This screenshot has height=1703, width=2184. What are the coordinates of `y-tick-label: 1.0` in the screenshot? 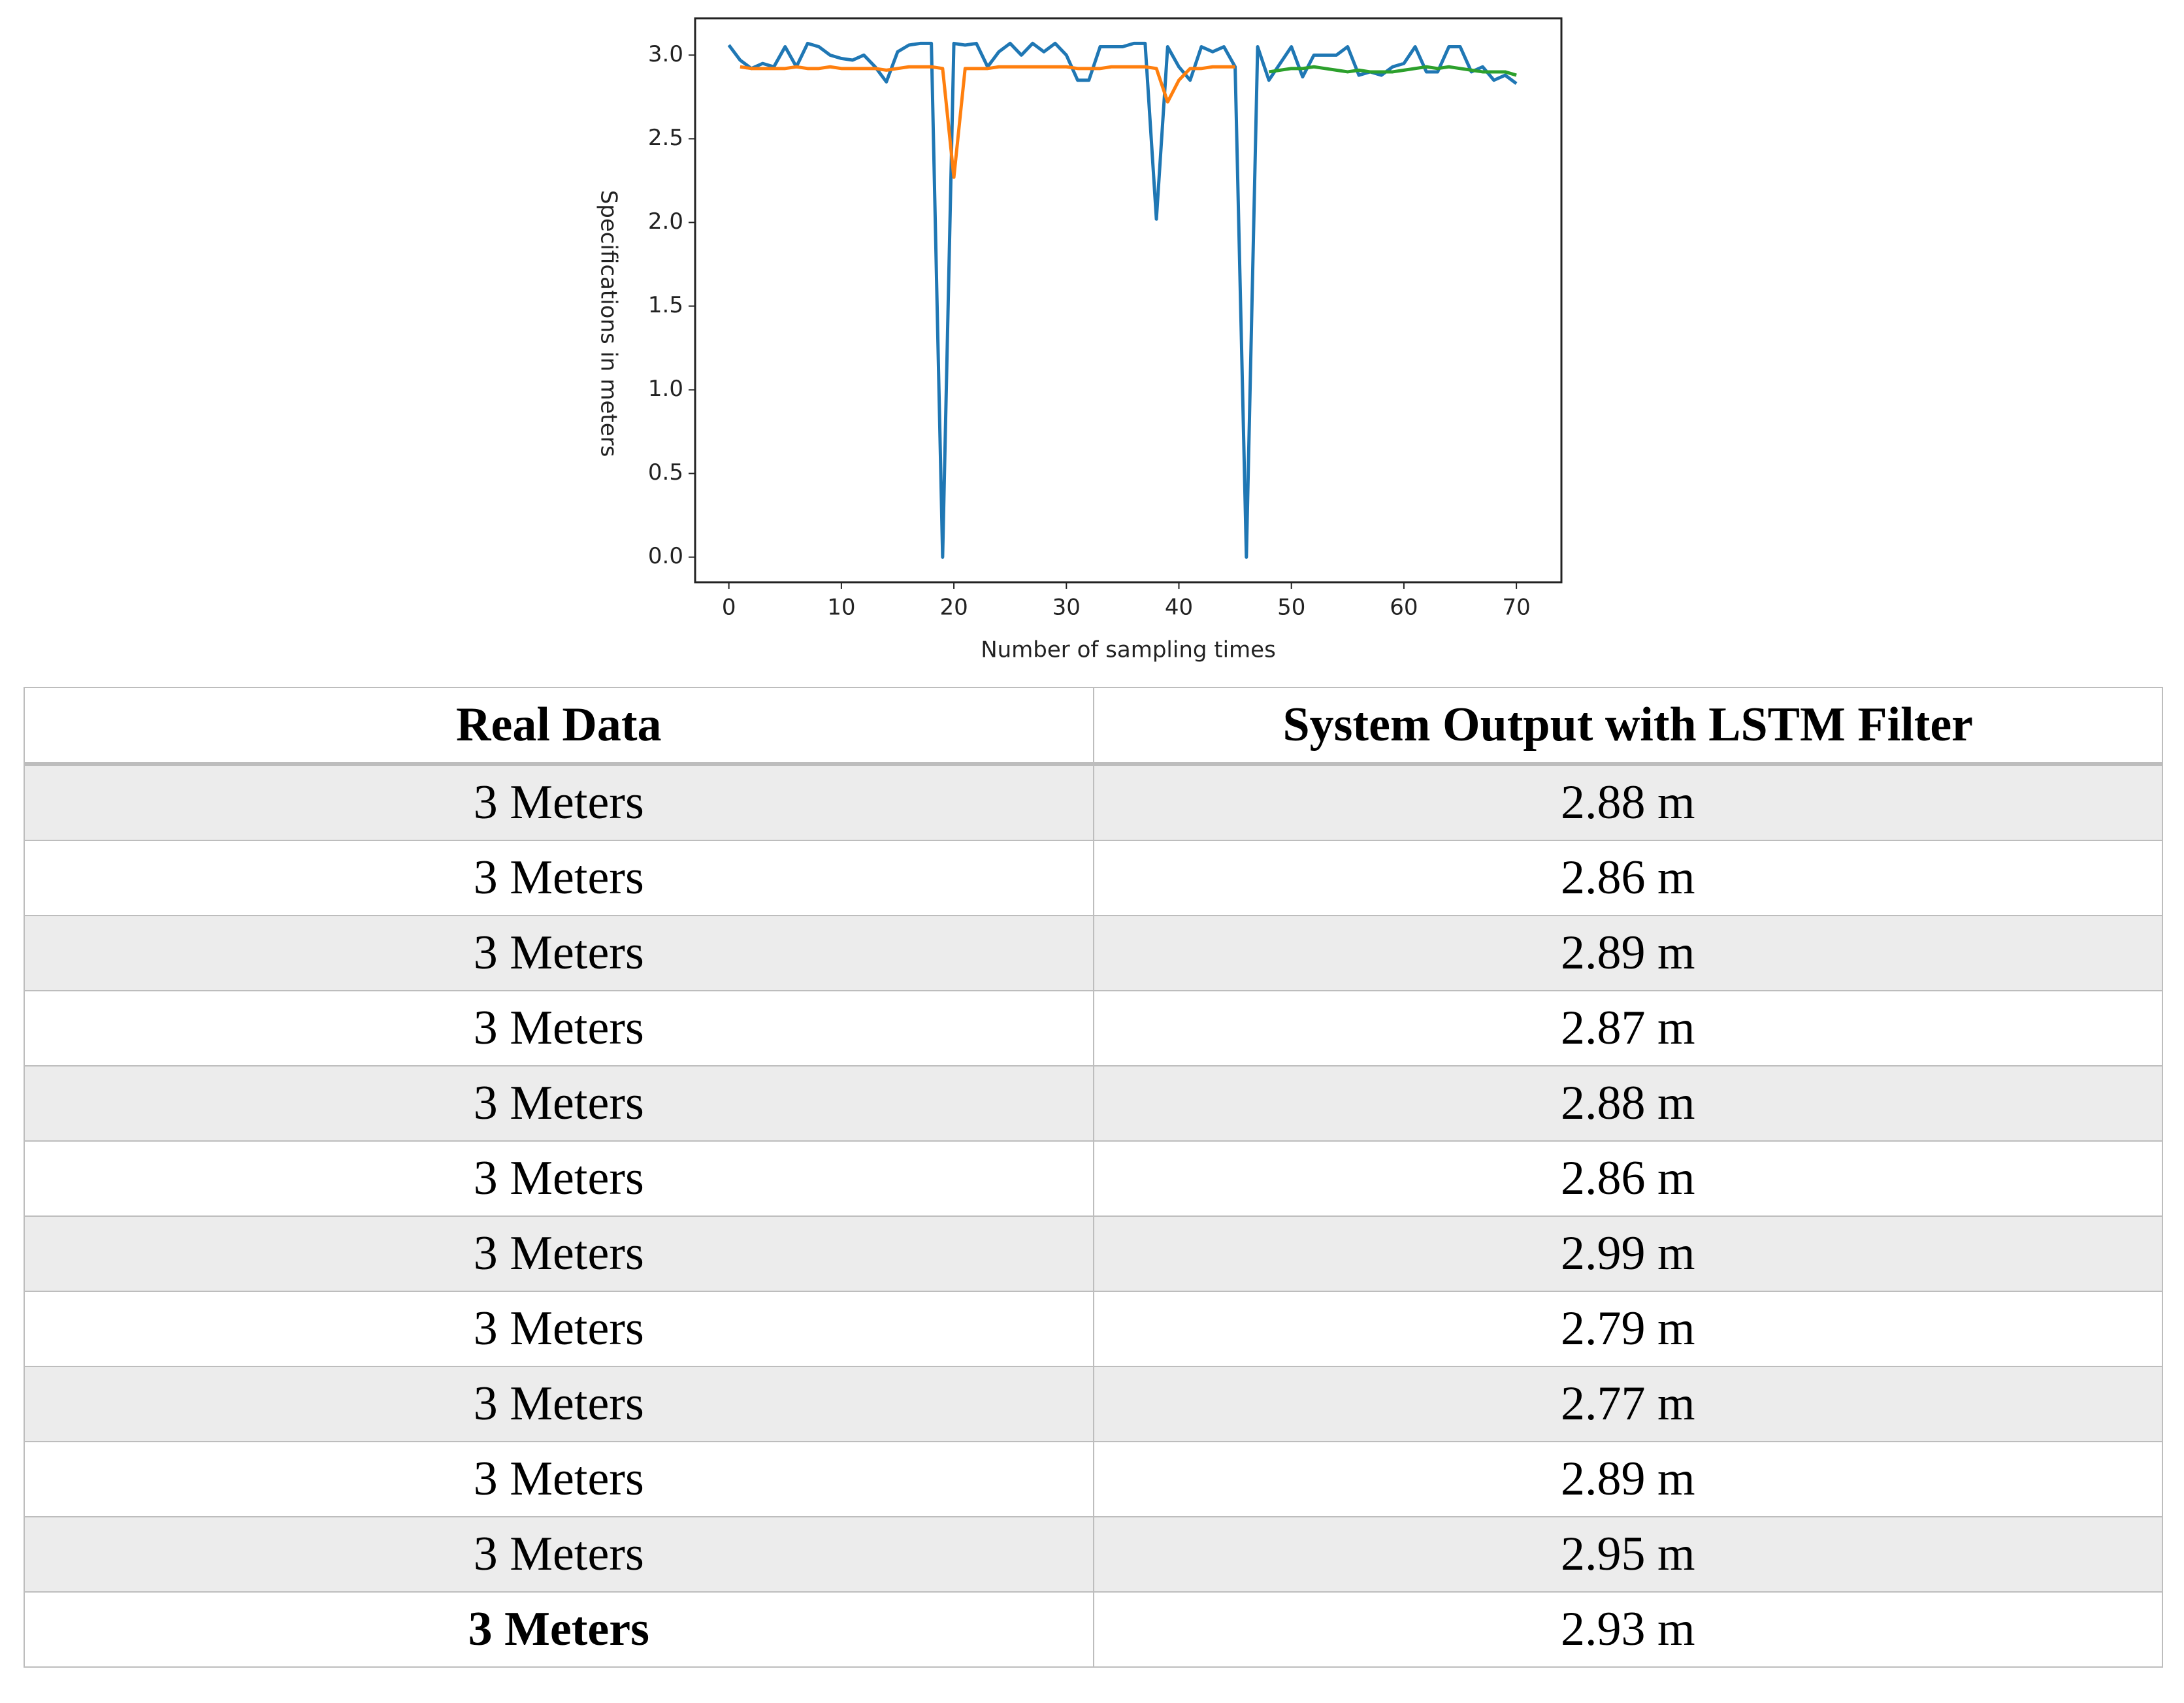 It's located at (665, 389).